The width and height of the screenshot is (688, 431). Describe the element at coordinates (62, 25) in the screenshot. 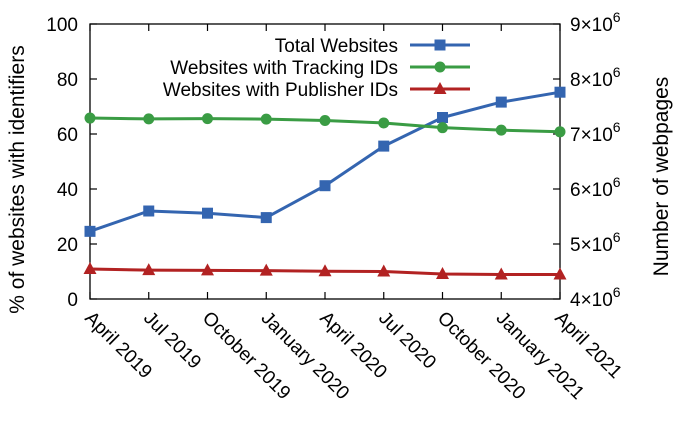

I see `left-tick-label: 100` at that location.